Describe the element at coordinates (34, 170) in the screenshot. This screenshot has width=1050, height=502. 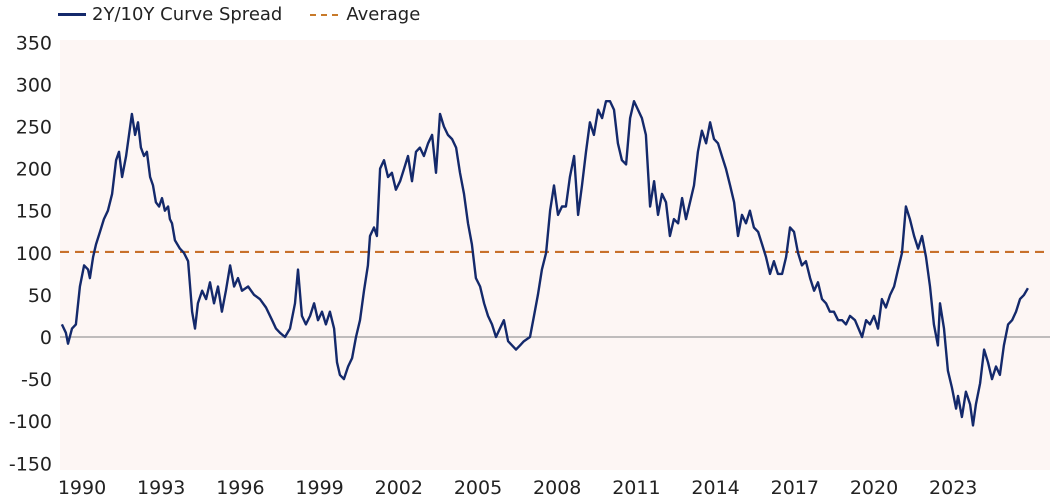
I see `y-tick-label: 200` at that location.